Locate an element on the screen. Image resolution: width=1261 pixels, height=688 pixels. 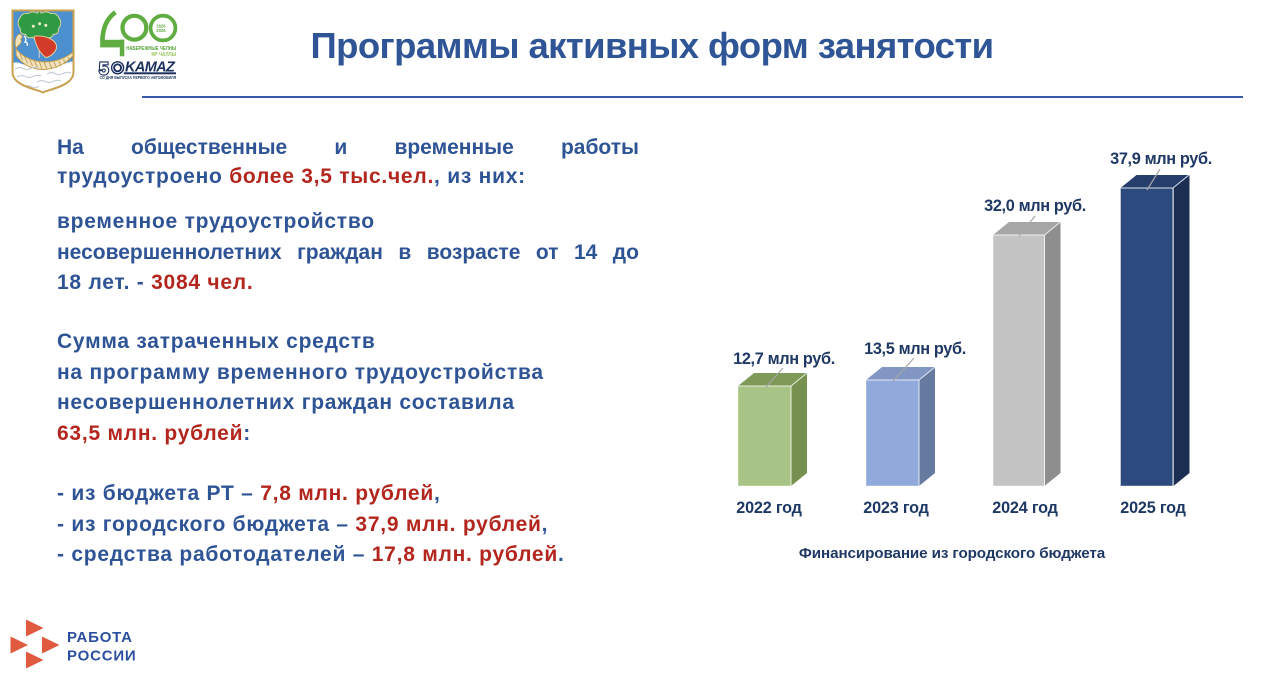
svg-text: ЯР ЧАЛЛЫ is located at coordinates (163, 55).